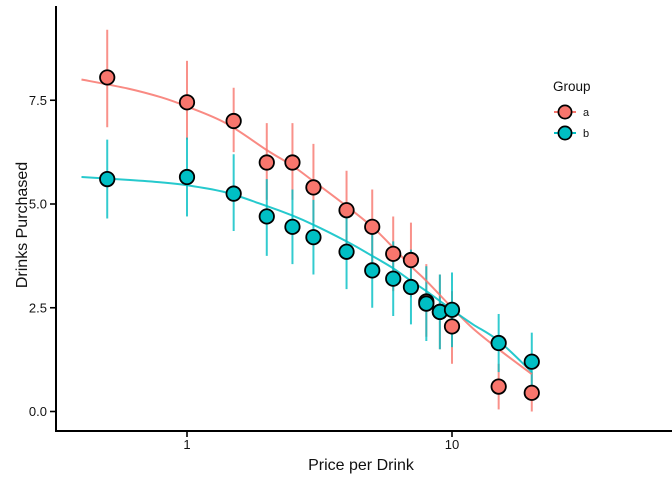 The height and width of the screenshot is (480, 672). Describe the element at coordinates (38, 100) in the screenshot. I see `y-tick-label: 7.5` at that location.